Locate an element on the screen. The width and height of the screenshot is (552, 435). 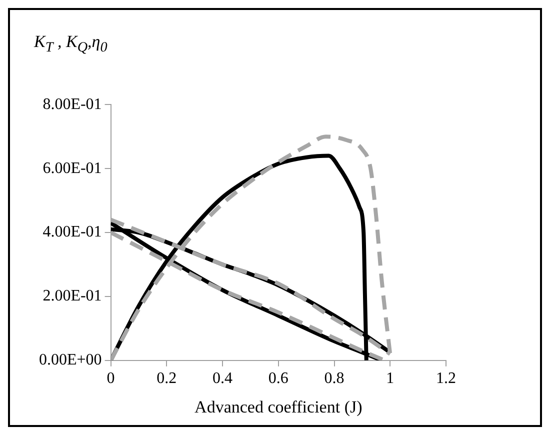
x-tick-label: 1 is located at coordinates (390, 379).